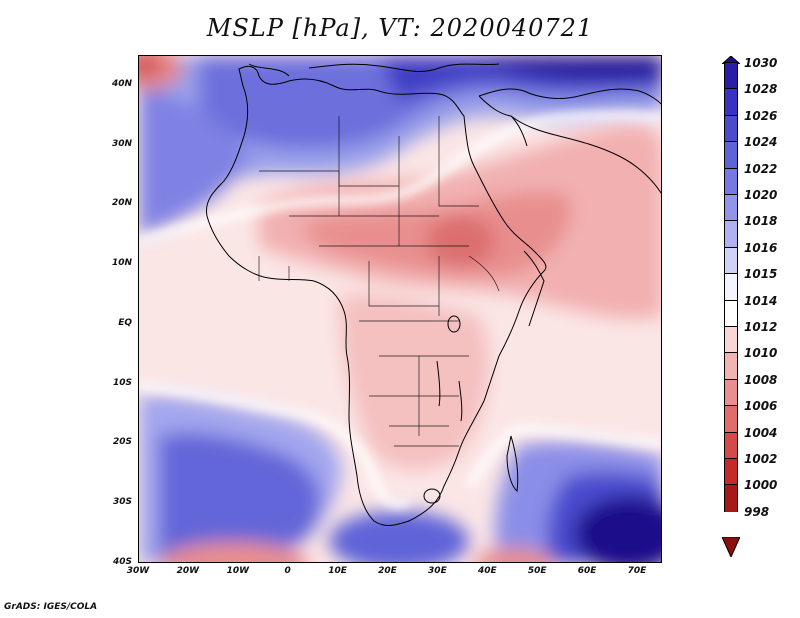  I want to click on colorbar-label: 1000, so click(761, 485).